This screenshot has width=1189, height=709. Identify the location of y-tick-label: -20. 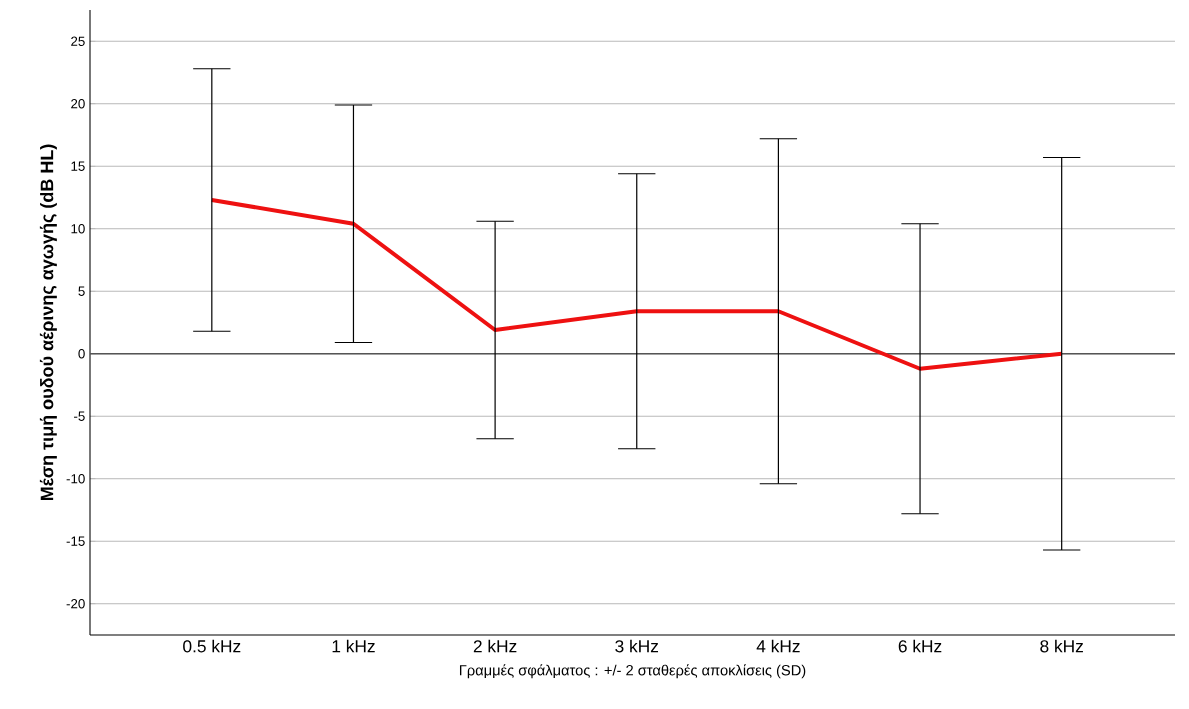
(75, 604).